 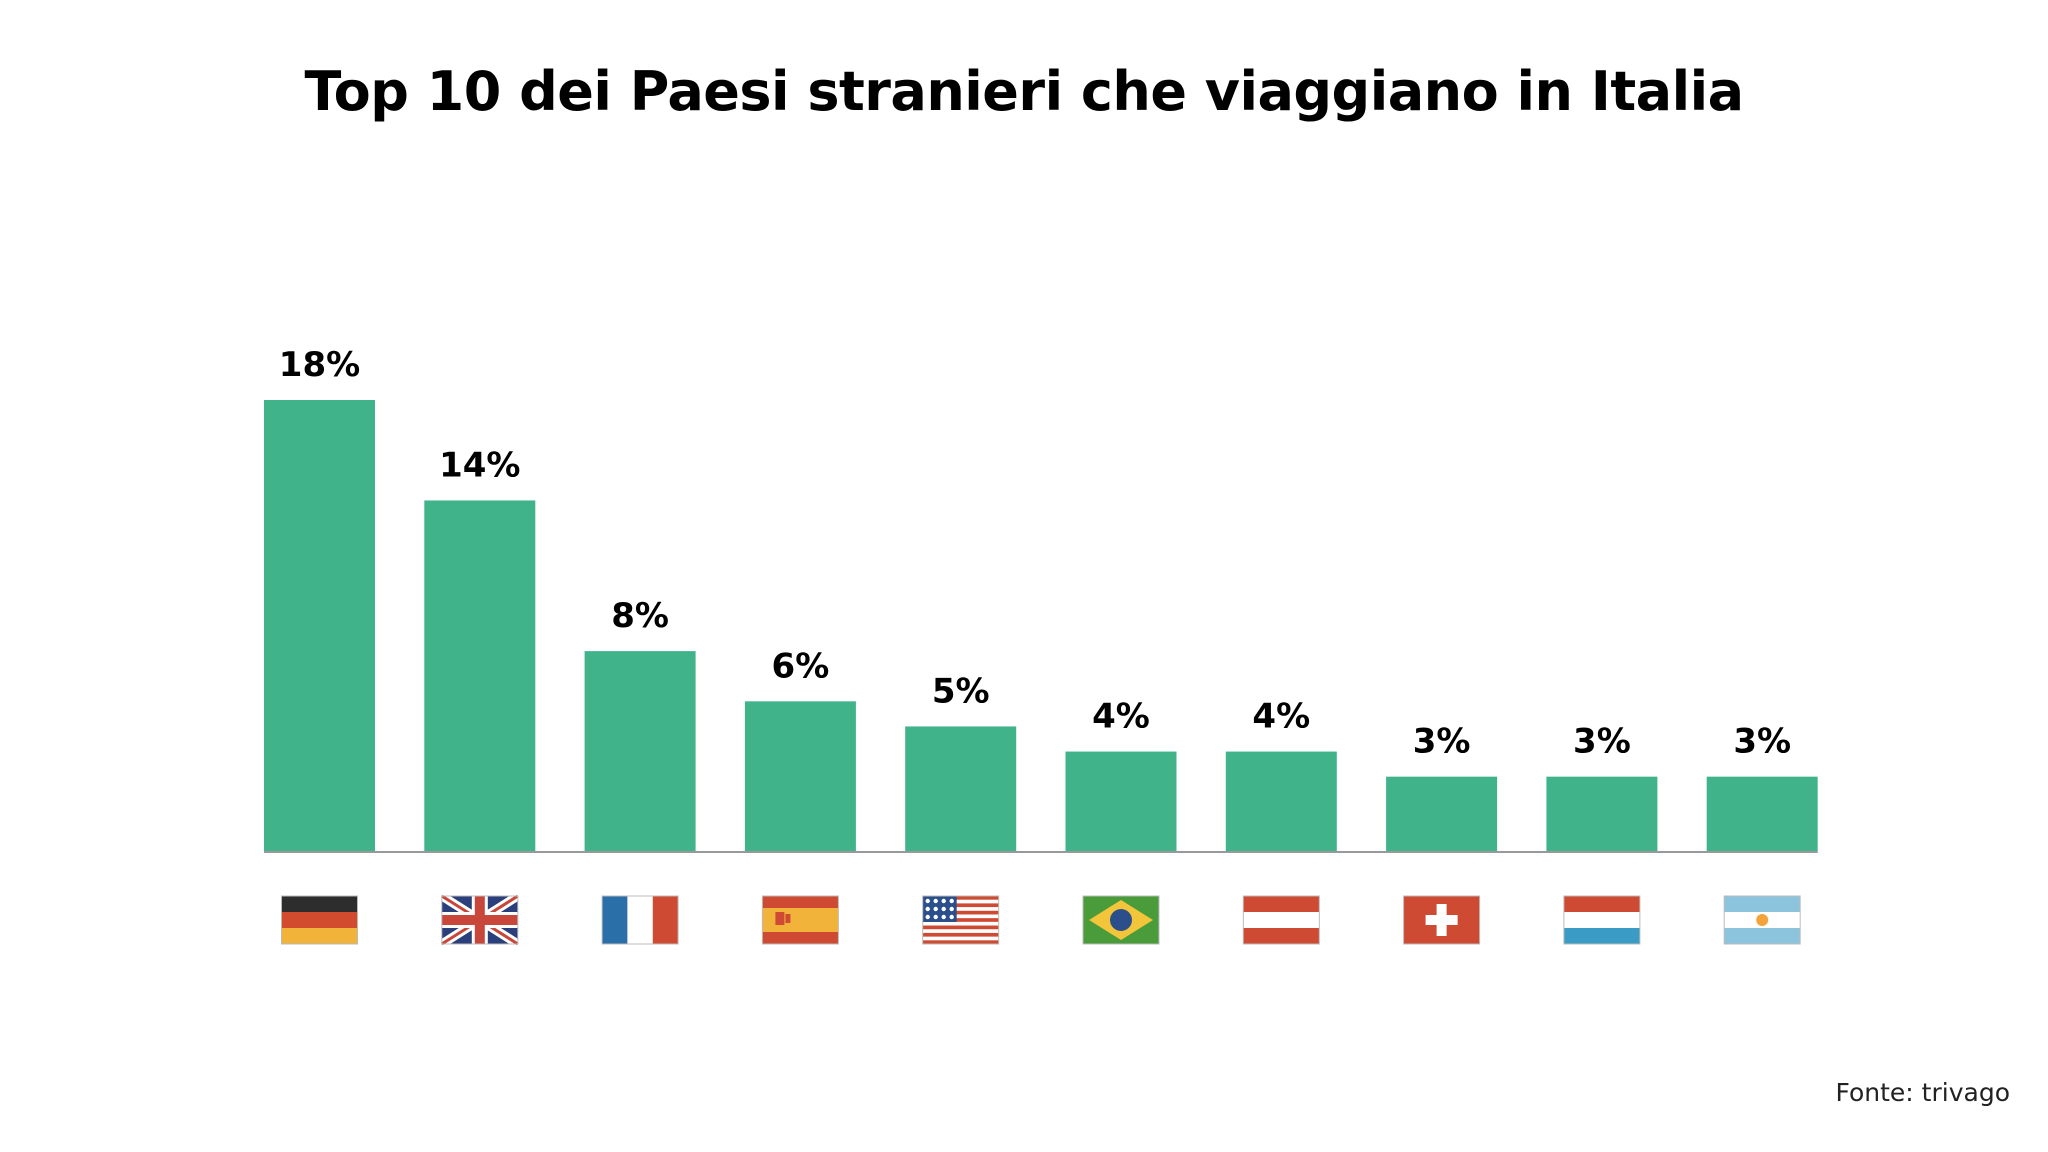 What do you see at coordinates (640, 920) in the screenshot?
I see `france-flag-icon` at bounding box center [640, 920].